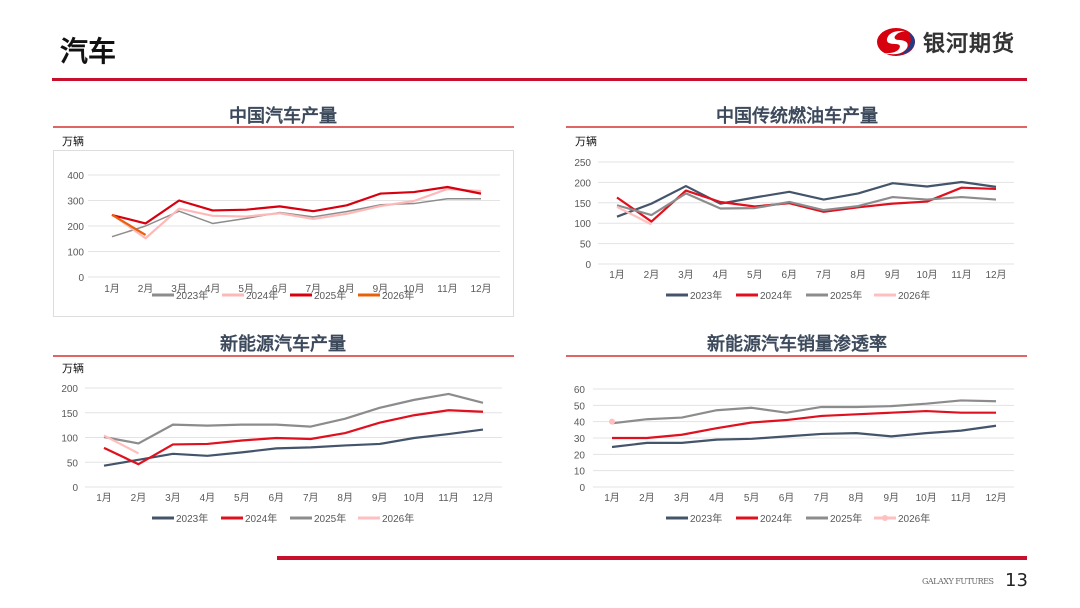 Image resolution: width=1080 pixels, height=608 pixels. What do you see at coordinates (580, 390) in the screenshot?
I see `y-tick-label: 60` at bounding box center [580, 390].